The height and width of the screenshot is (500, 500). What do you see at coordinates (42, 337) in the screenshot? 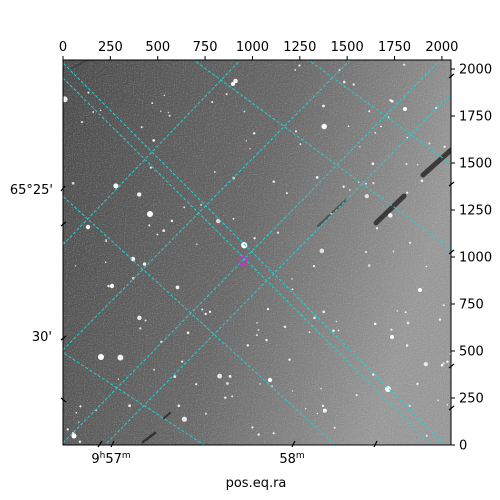
I see `dec-tick-label-1: 30'` at bounding box center [42, 337].